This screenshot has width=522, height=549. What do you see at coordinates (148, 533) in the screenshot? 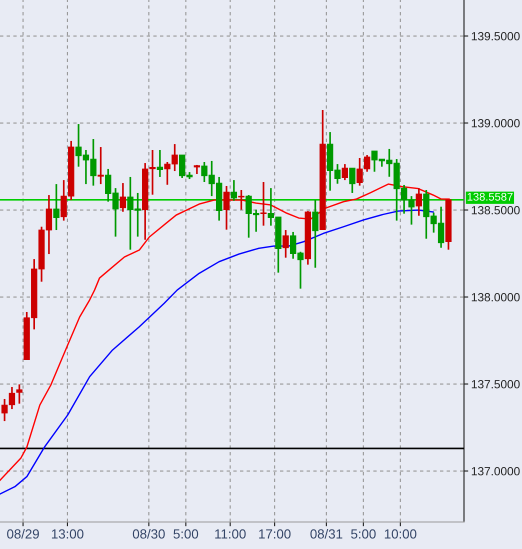
I see `x-tick-label: 08/30` at bounding box center [148, 533].